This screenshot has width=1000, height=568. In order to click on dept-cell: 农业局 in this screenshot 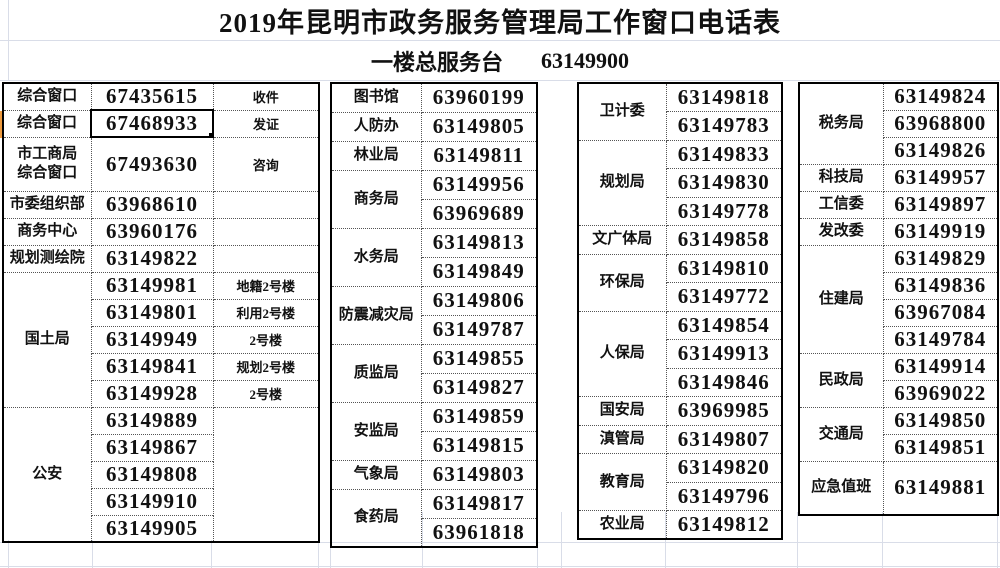, I will do `click(622, 525)`.